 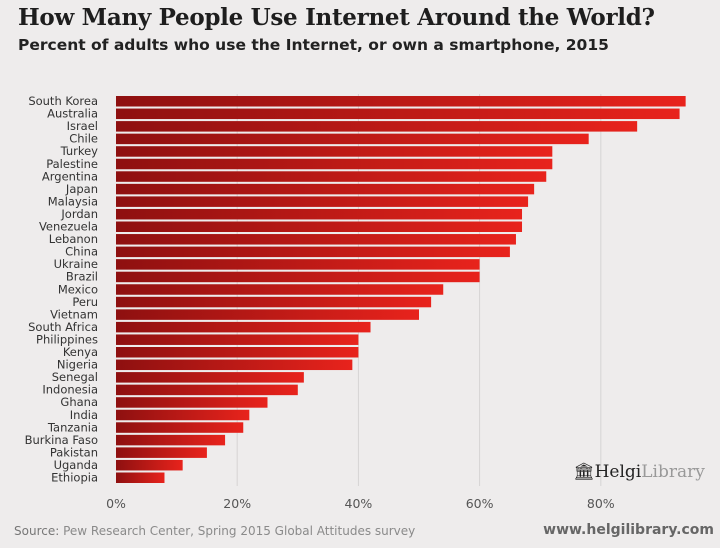 I want to click on category-label: Uganda, so click(x=76, y=465).